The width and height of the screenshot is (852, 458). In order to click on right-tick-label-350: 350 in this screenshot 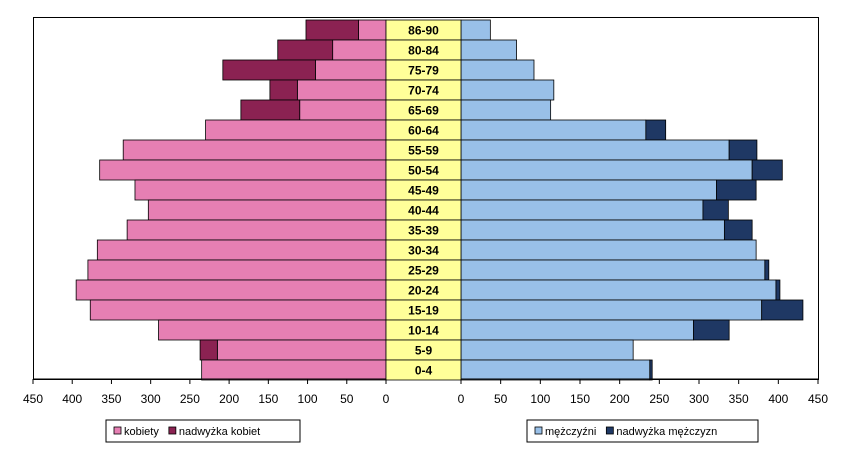, I will do `click(739, 399)`.